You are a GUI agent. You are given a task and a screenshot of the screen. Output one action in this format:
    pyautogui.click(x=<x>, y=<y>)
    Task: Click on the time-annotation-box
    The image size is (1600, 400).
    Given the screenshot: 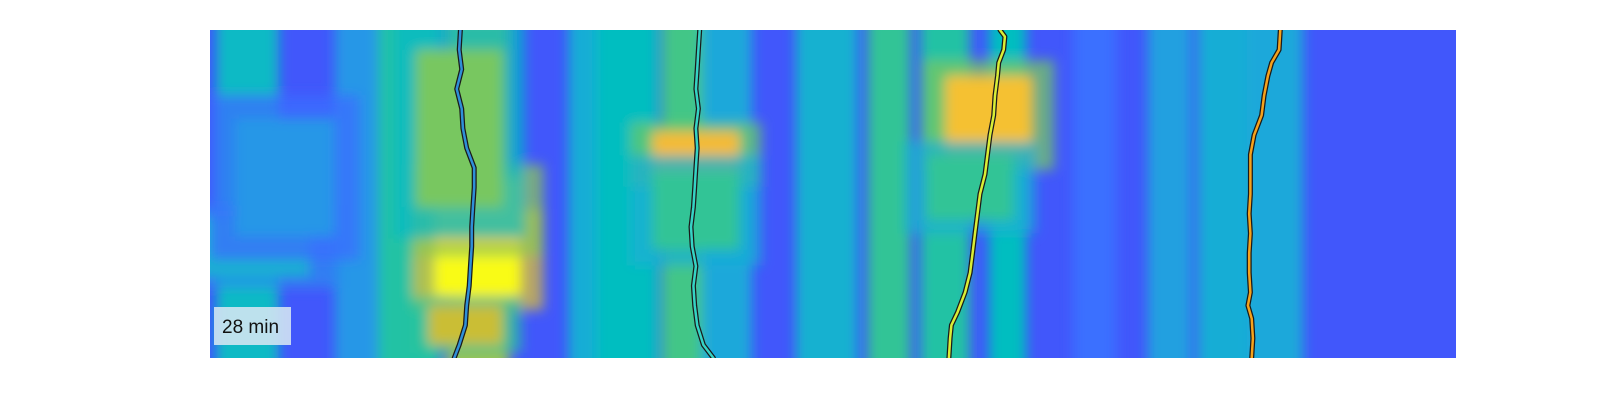 What is the action you would take?
    pyautogui.click(x=252, y=326)
    